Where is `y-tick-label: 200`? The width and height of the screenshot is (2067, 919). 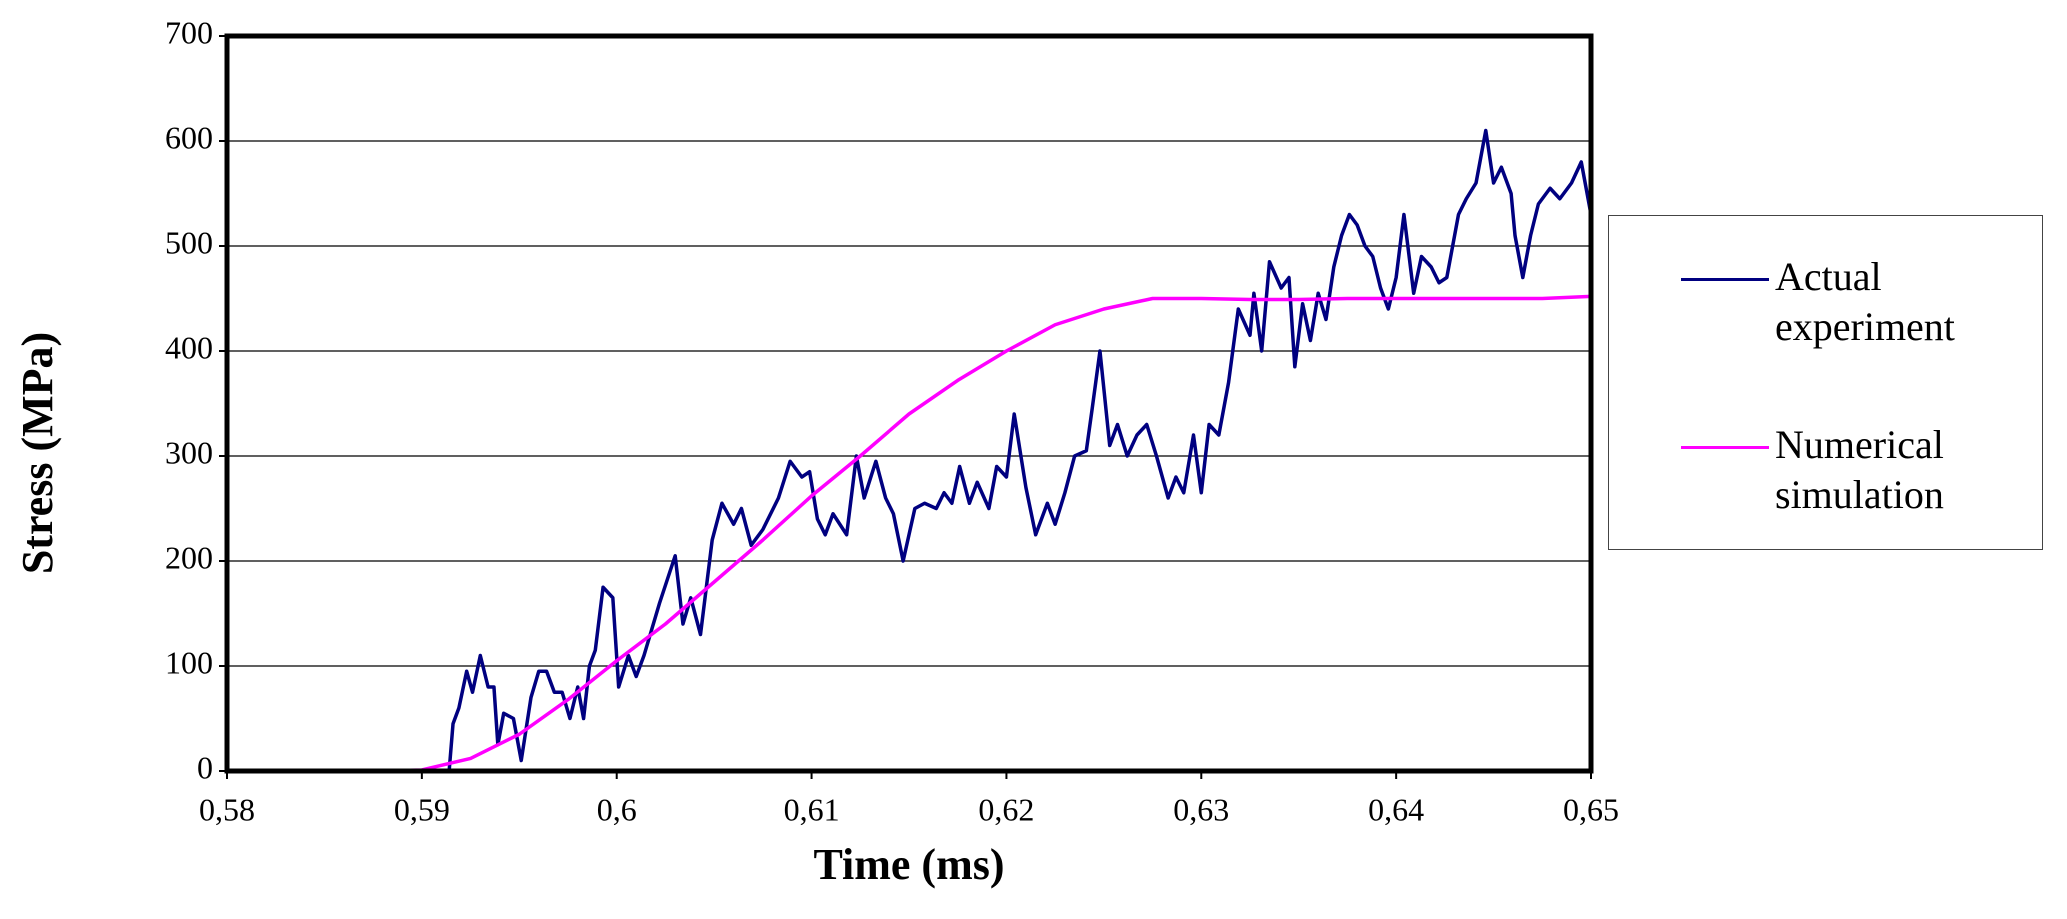 y-tick-label: 200 is located at coordinates (189, 557).